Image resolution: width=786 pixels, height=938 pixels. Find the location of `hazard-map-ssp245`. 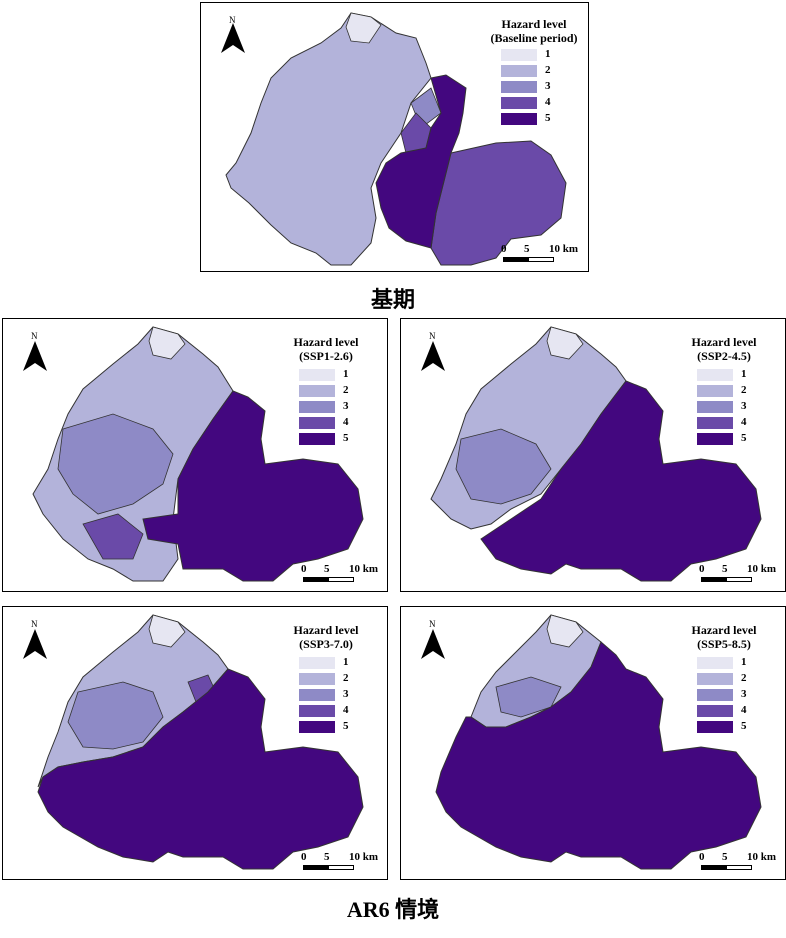

hazard-map-ssp245 is located at coordinates (596, 454).